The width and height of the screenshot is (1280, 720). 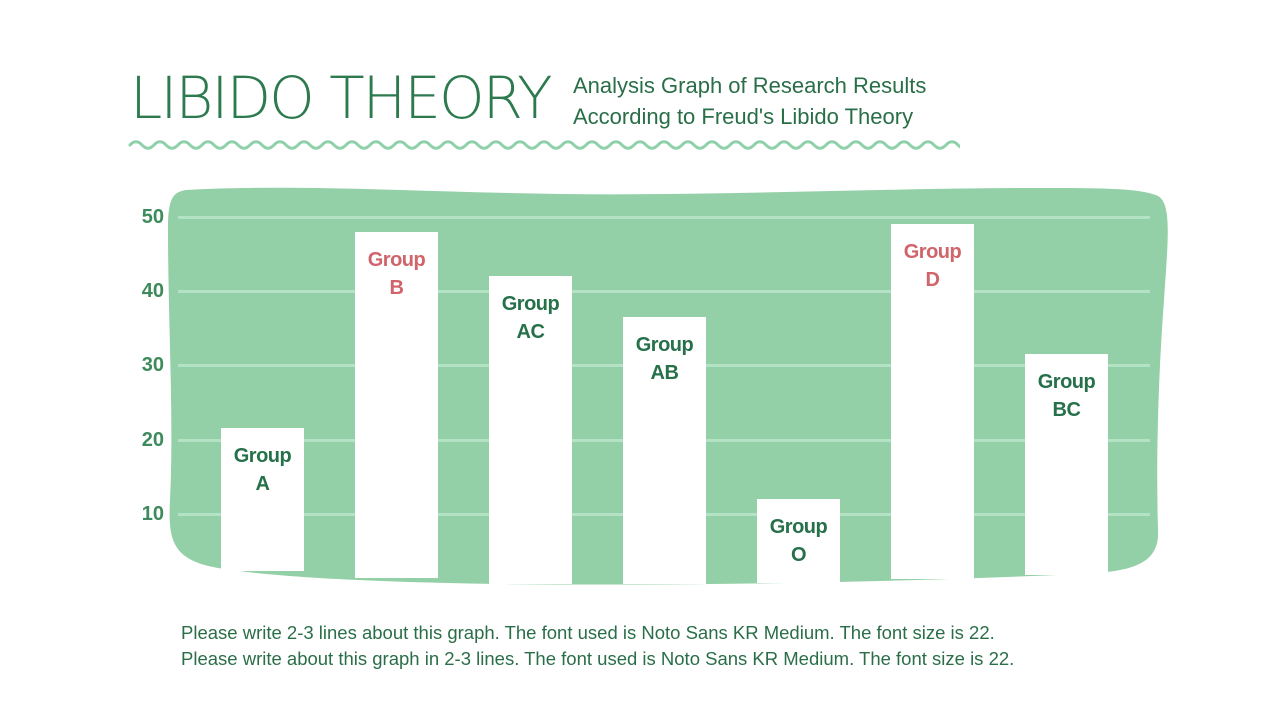 I want to click on bar-group-b: Group B, so click(x=396, y=404).